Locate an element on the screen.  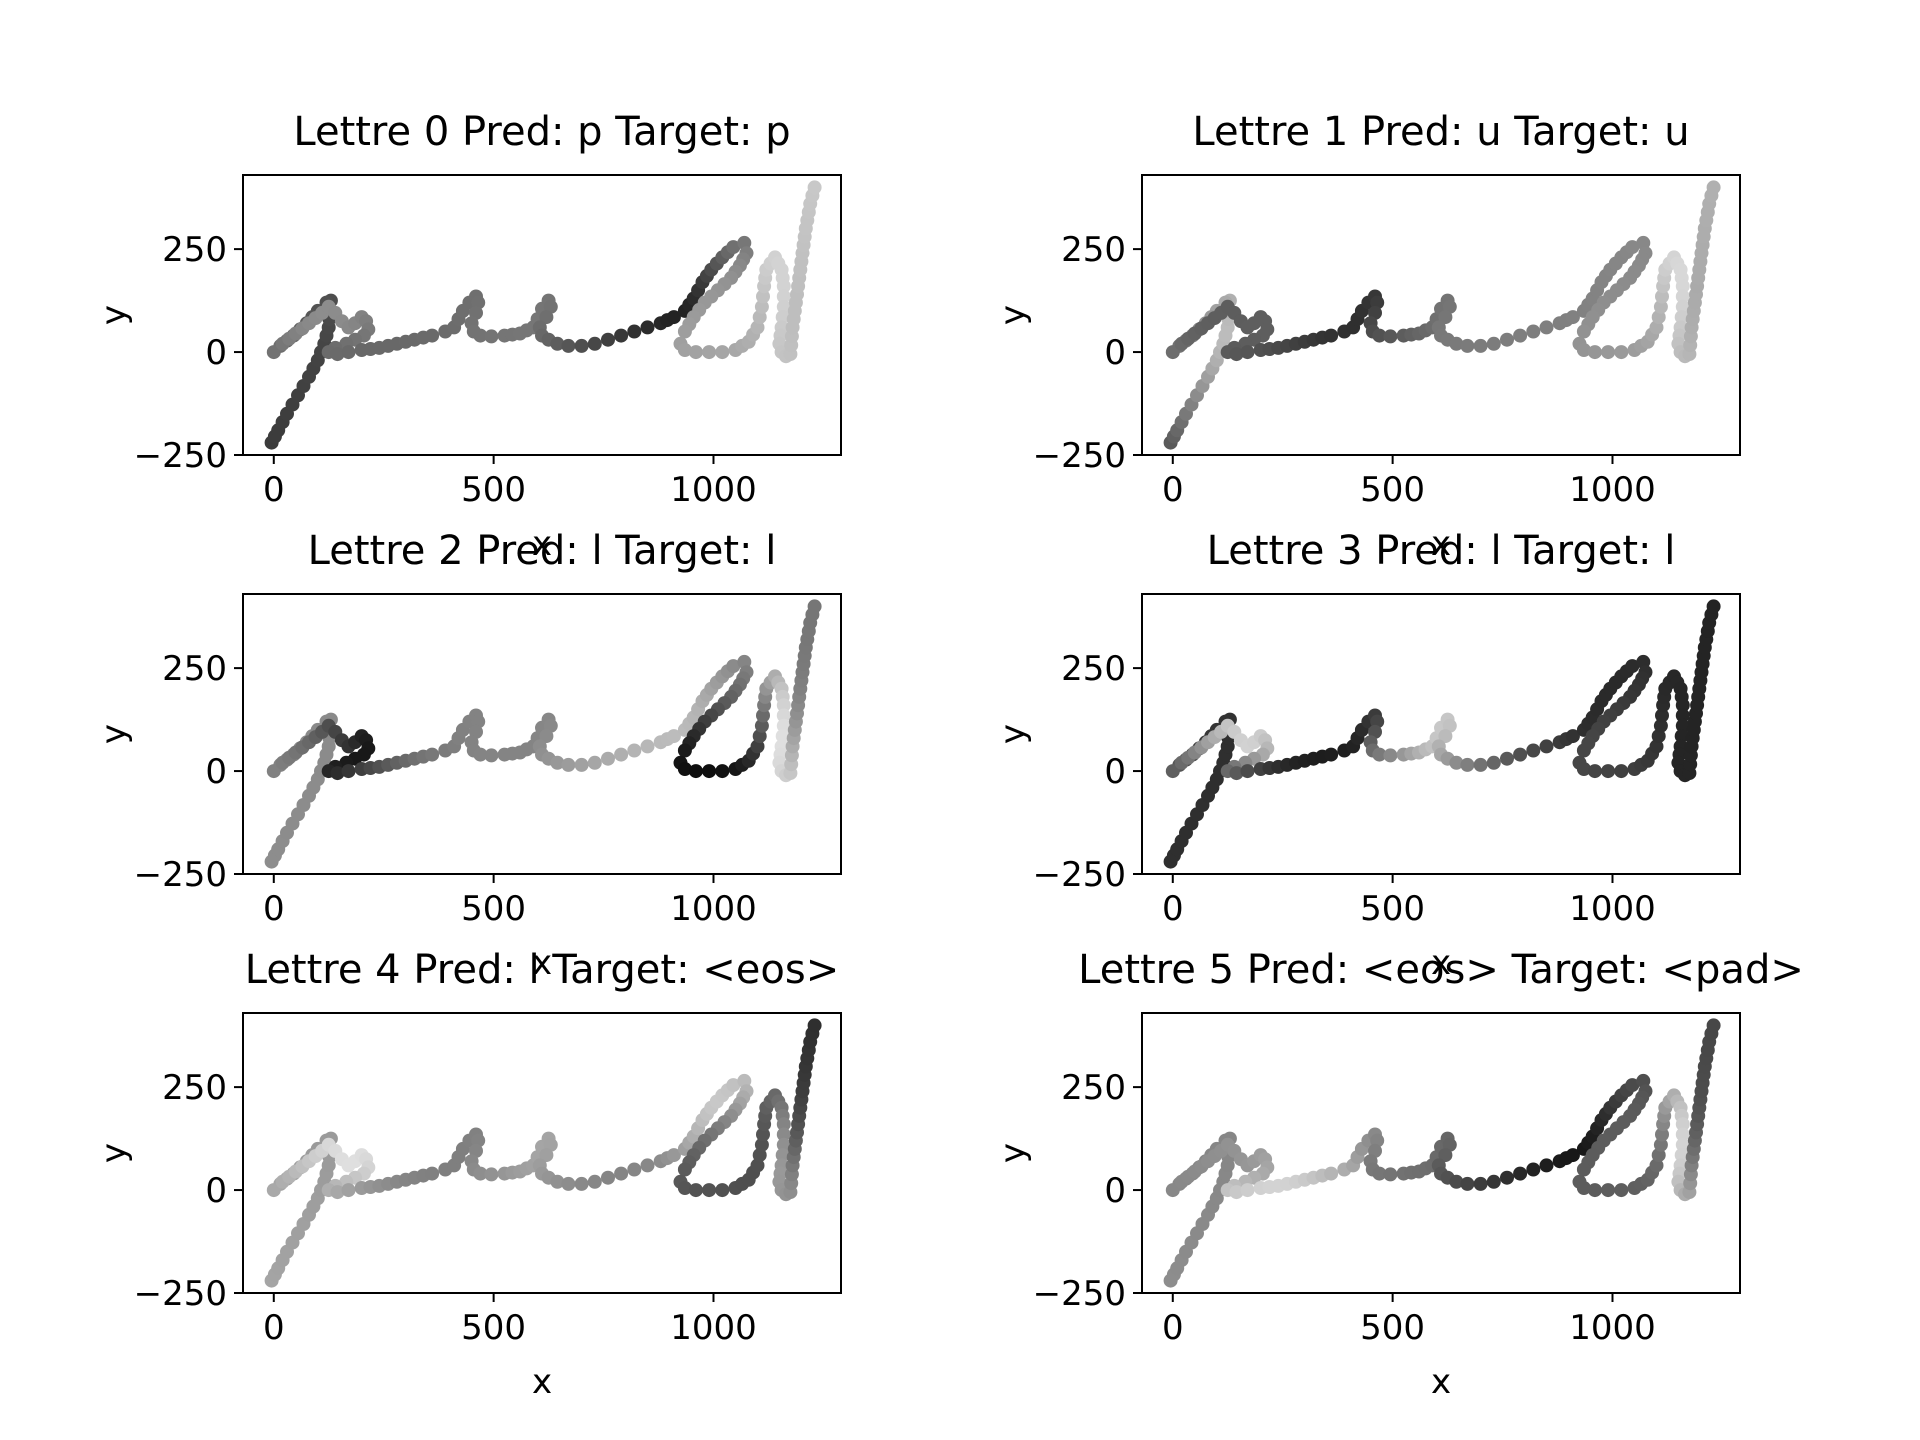
x-axis-label: x is located at coordinates (542, 1382).